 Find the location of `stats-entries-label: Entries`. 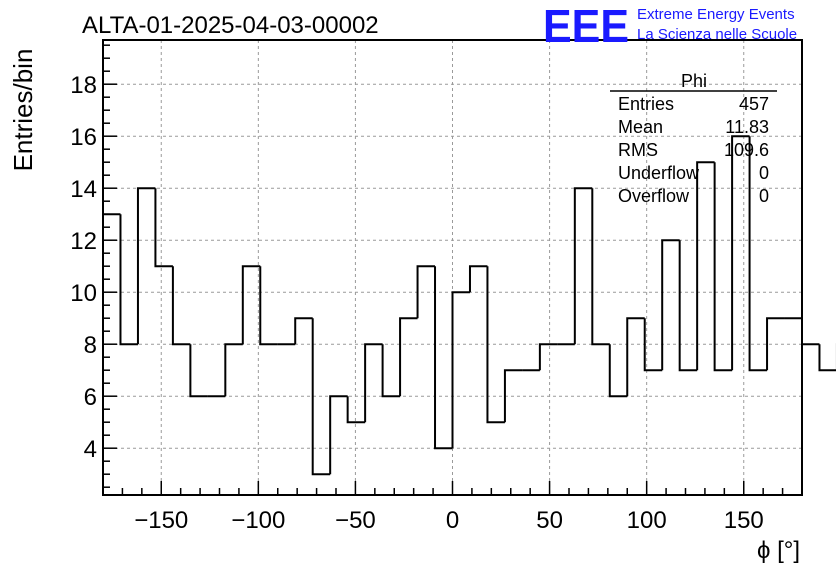

stats-entries-label: Entries is located at coordinates (646, 104).